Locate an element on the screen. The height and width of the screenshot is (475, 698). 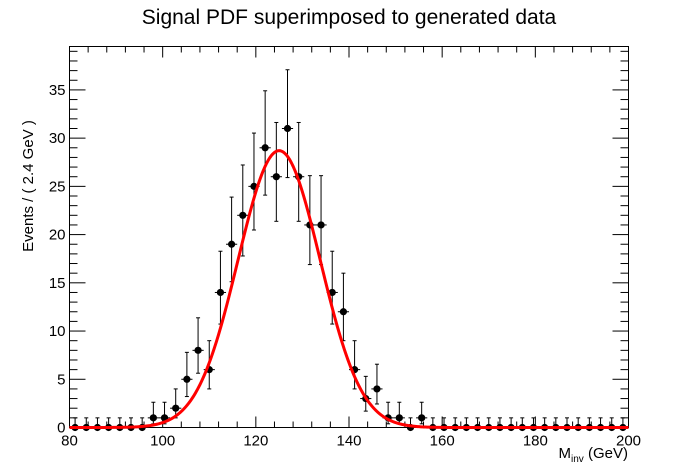
y-tick-label: 15 is located at coordinates (57, 283).